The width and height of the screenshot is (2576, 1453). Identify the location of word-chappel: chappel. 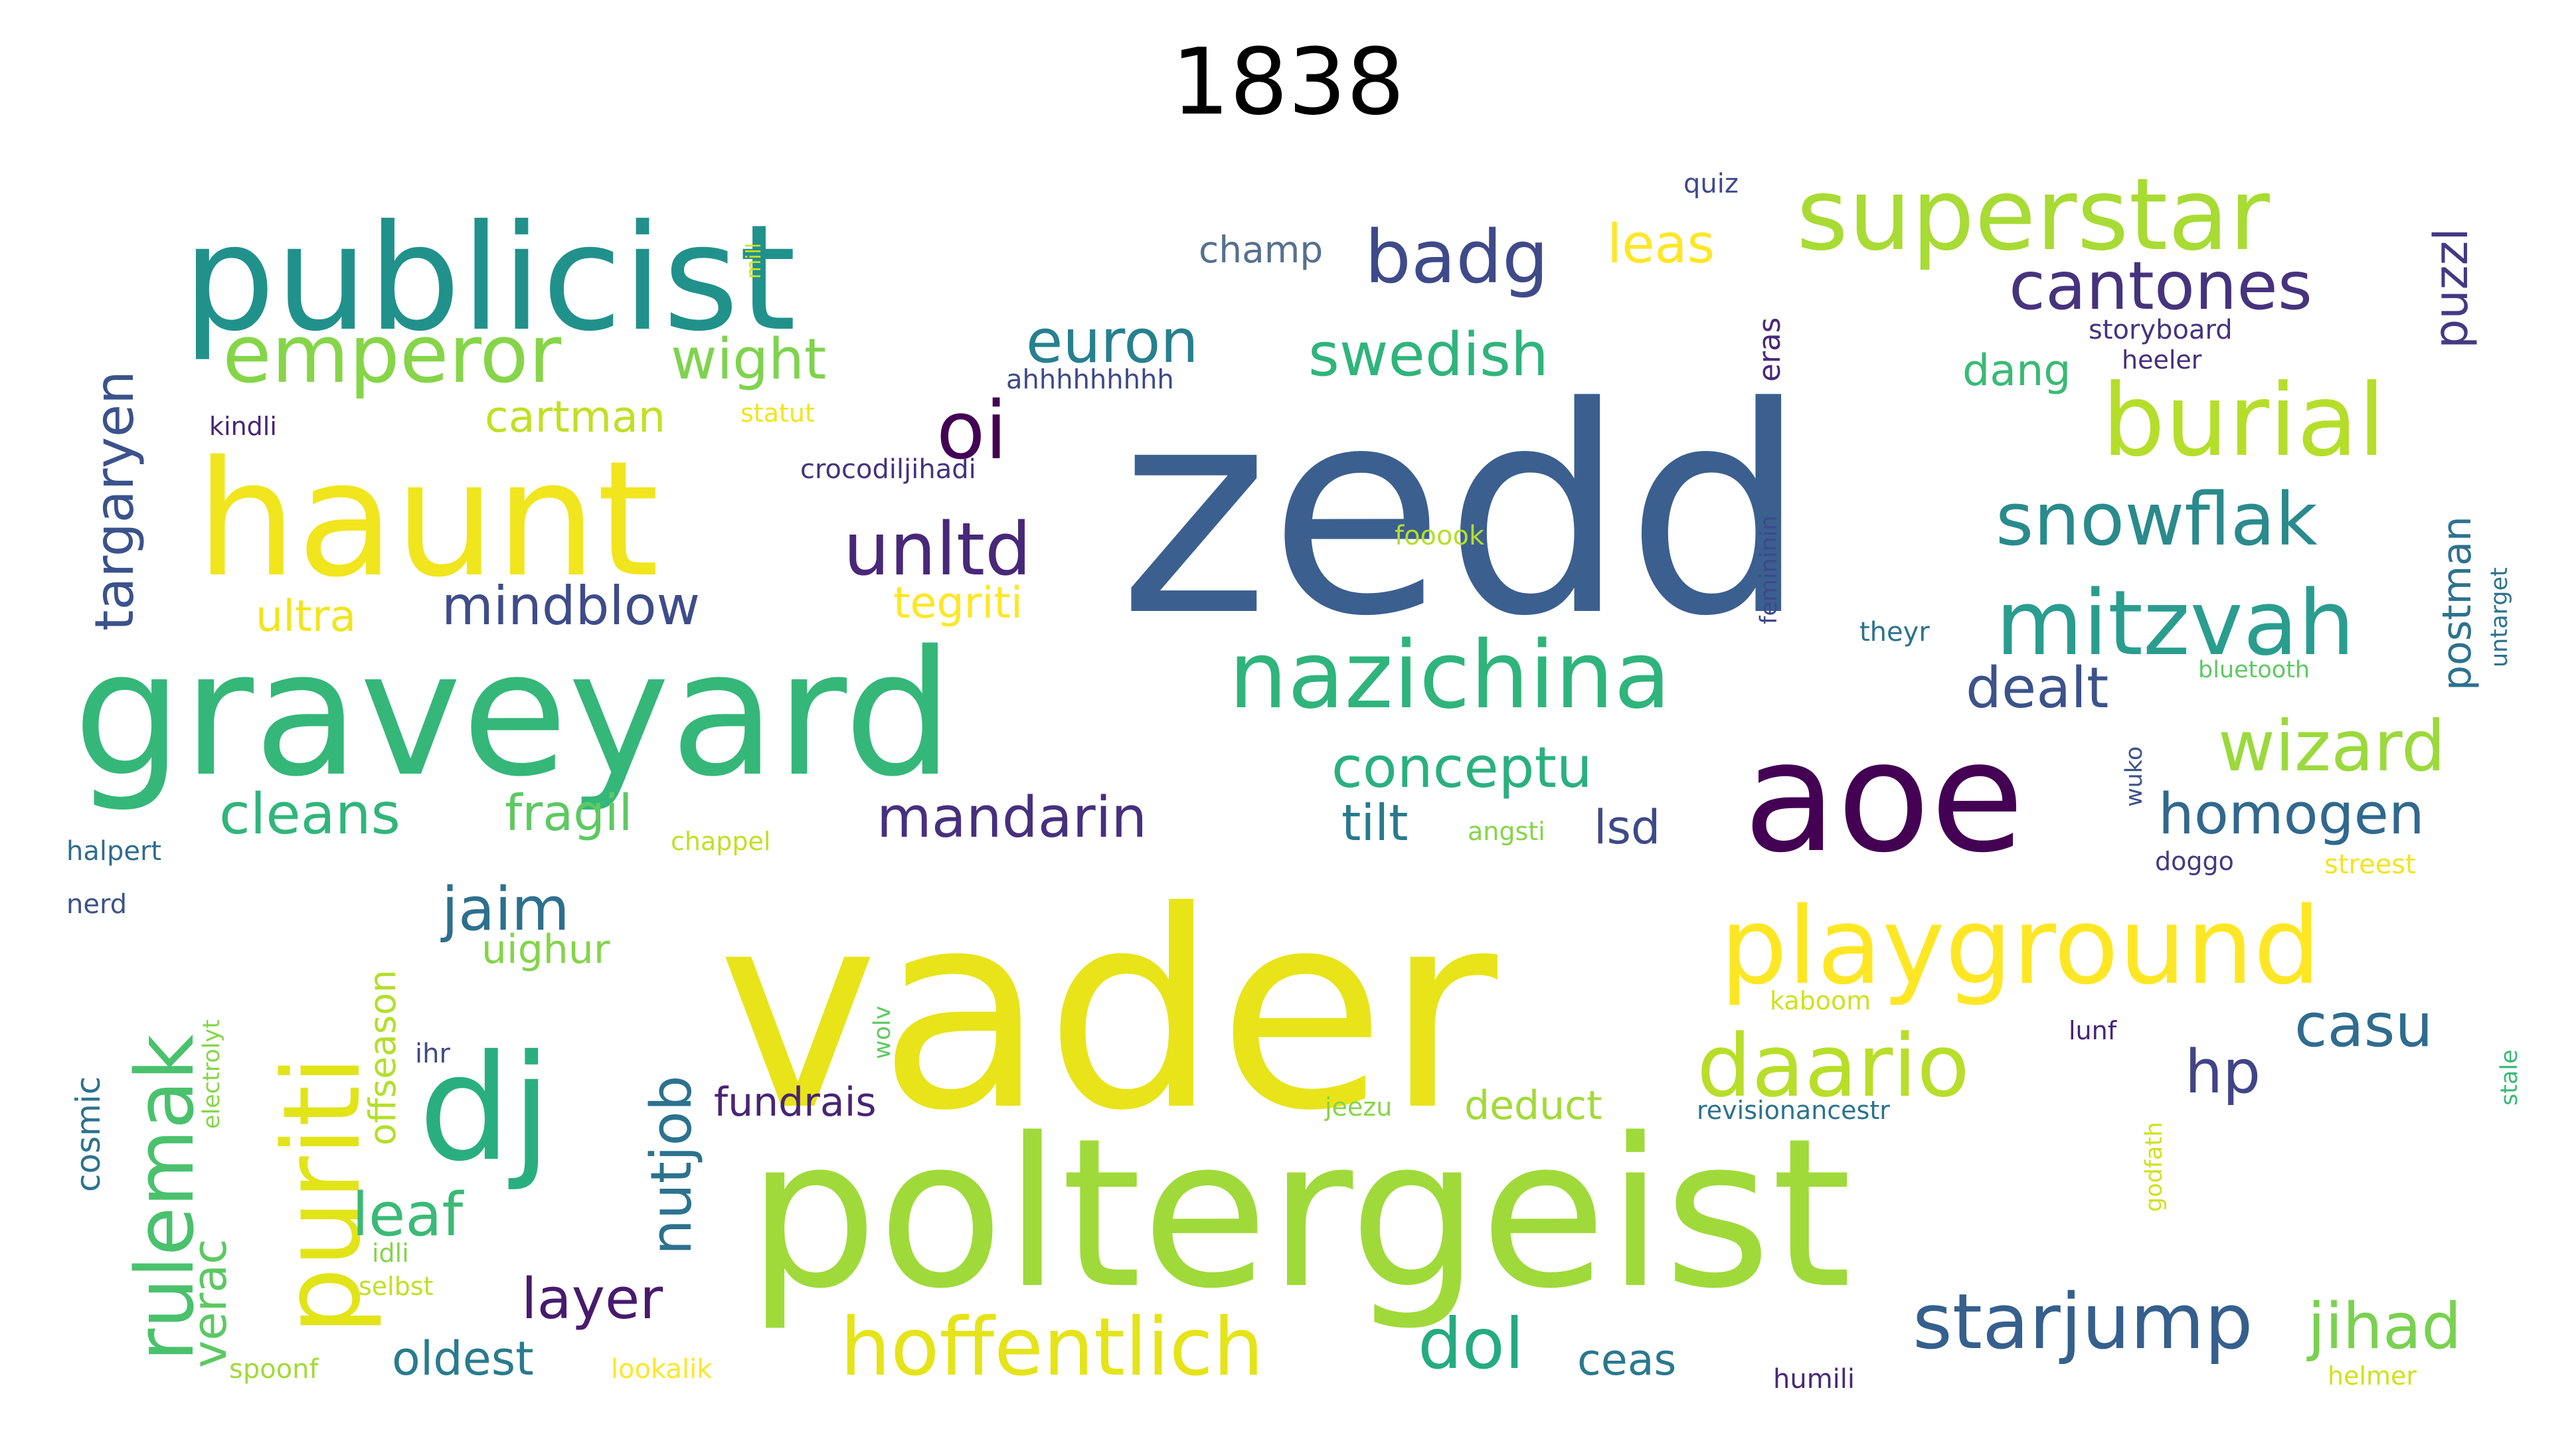
(720, 841).